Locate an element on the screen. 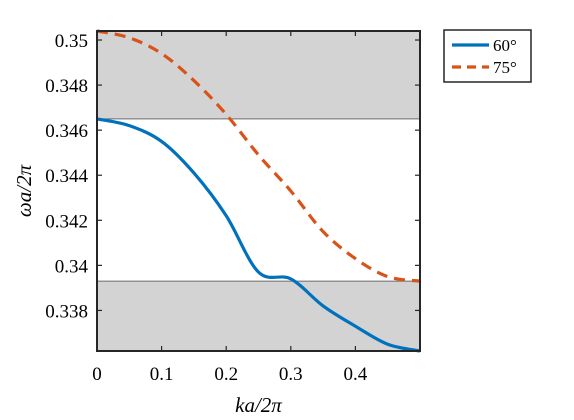 Image resolution: width=574 pixels, height=420 pixels. y-tick-label: 0.344 is located at coordinates (66, 176).